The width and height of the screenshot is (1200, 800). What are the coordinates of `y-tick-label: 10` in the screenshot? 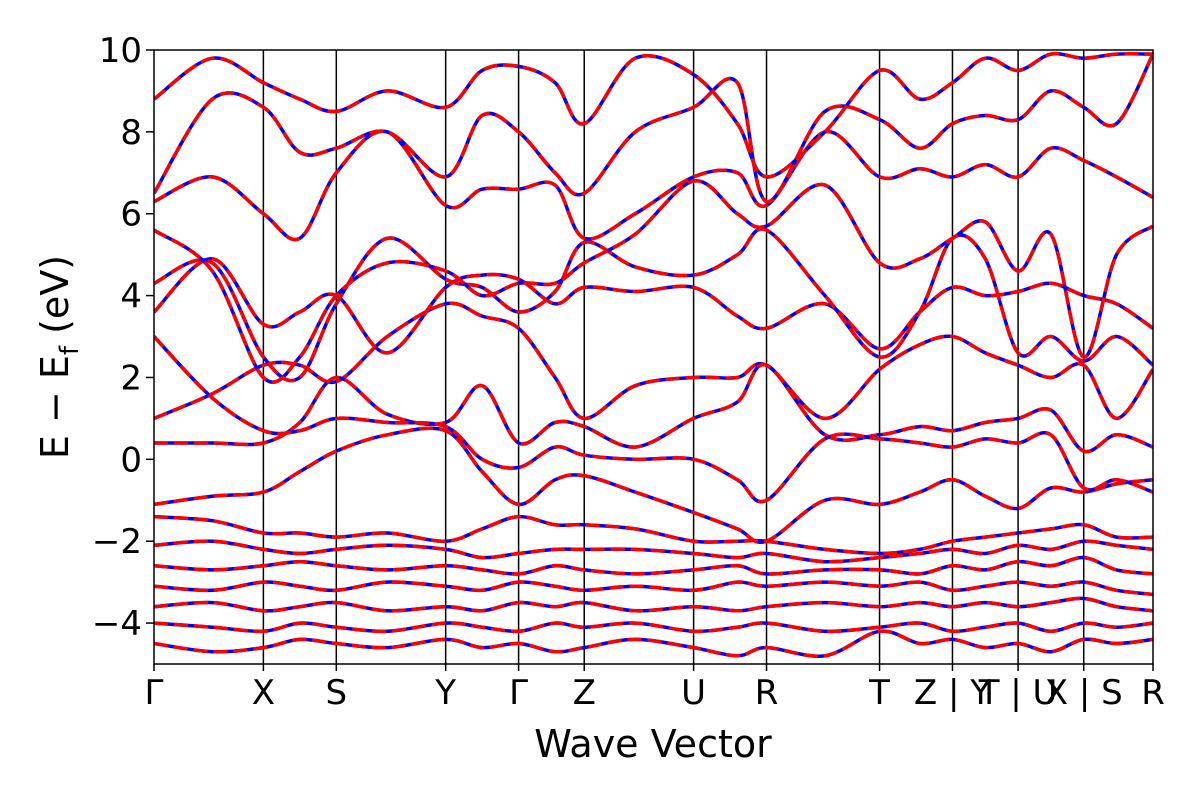 It's located at (120, 51).